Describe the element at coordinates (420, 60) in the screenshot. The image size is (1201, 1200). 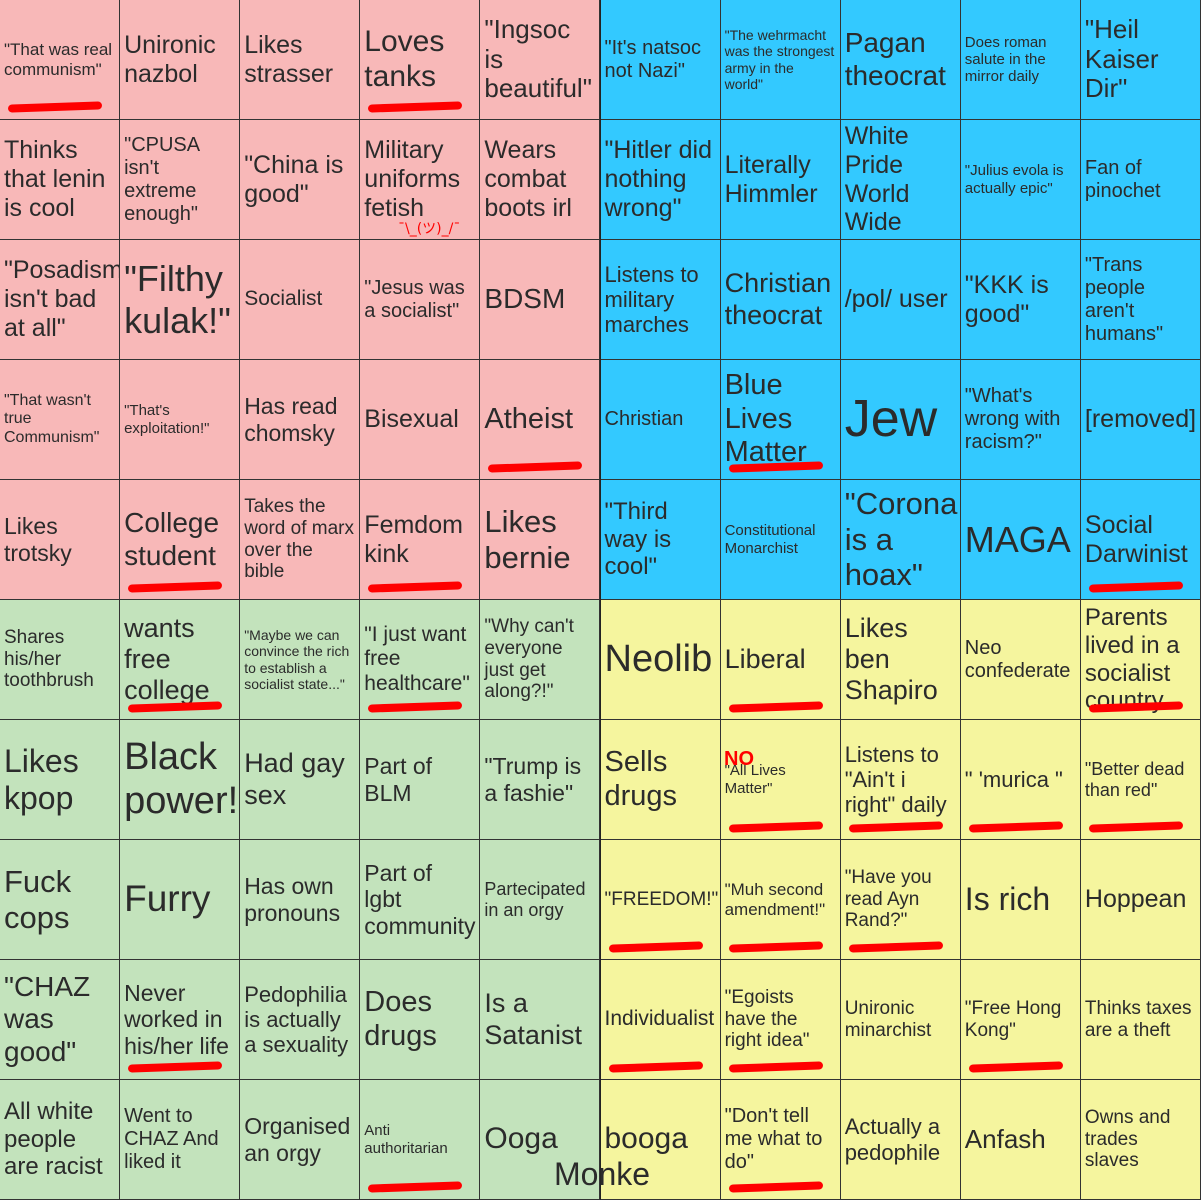
I see `bingo-cell: Loves tanks` at that location.